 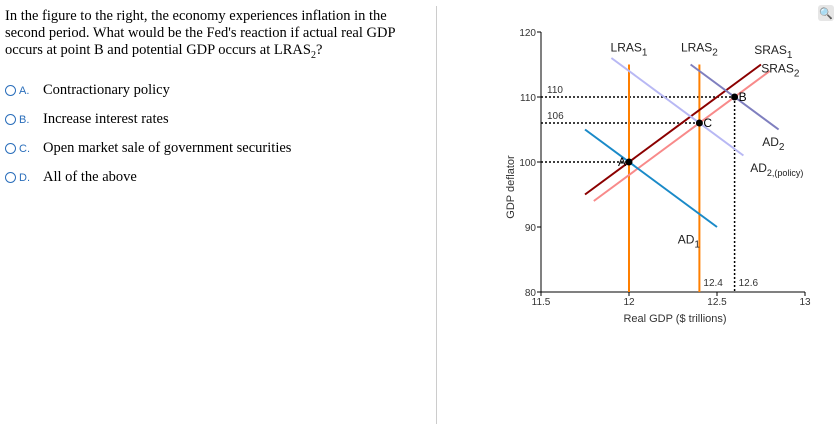 What do you see at coordinates (674, 319) in the screenshot?
I see `x-axis-label: Real GDP ($ trillions)` at bounding box center [674, 319].